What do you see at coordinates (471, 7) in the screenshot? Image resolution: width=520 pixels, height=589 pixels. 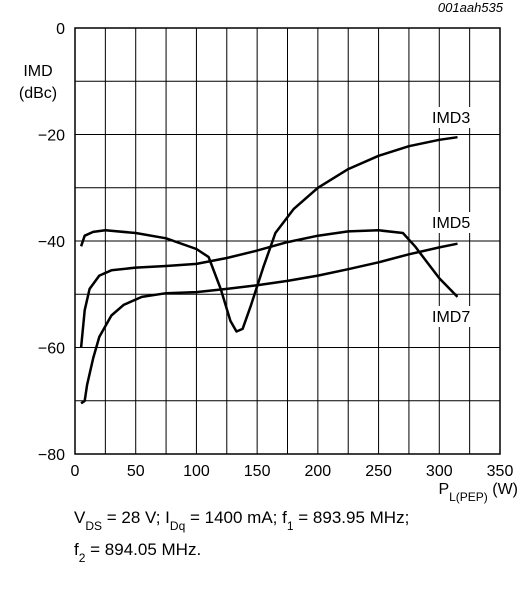 I see `figure-code: 001aah535` at bounding box center [471, 7].